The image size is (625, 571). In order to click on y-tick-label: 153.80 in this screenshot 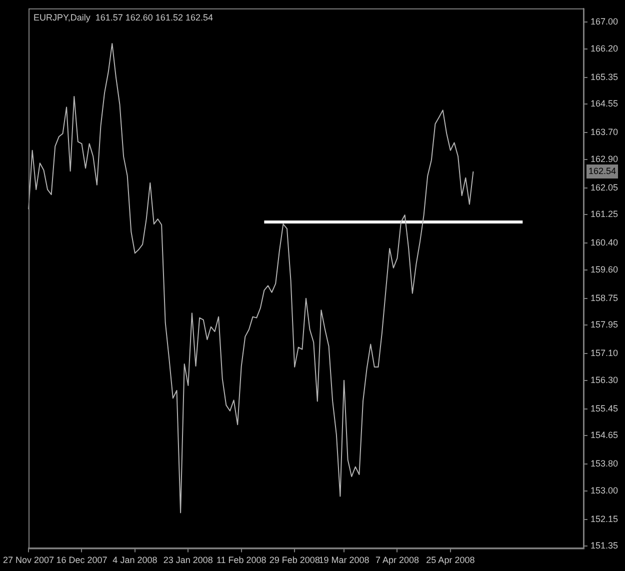, I will do `click(604, 463)`.